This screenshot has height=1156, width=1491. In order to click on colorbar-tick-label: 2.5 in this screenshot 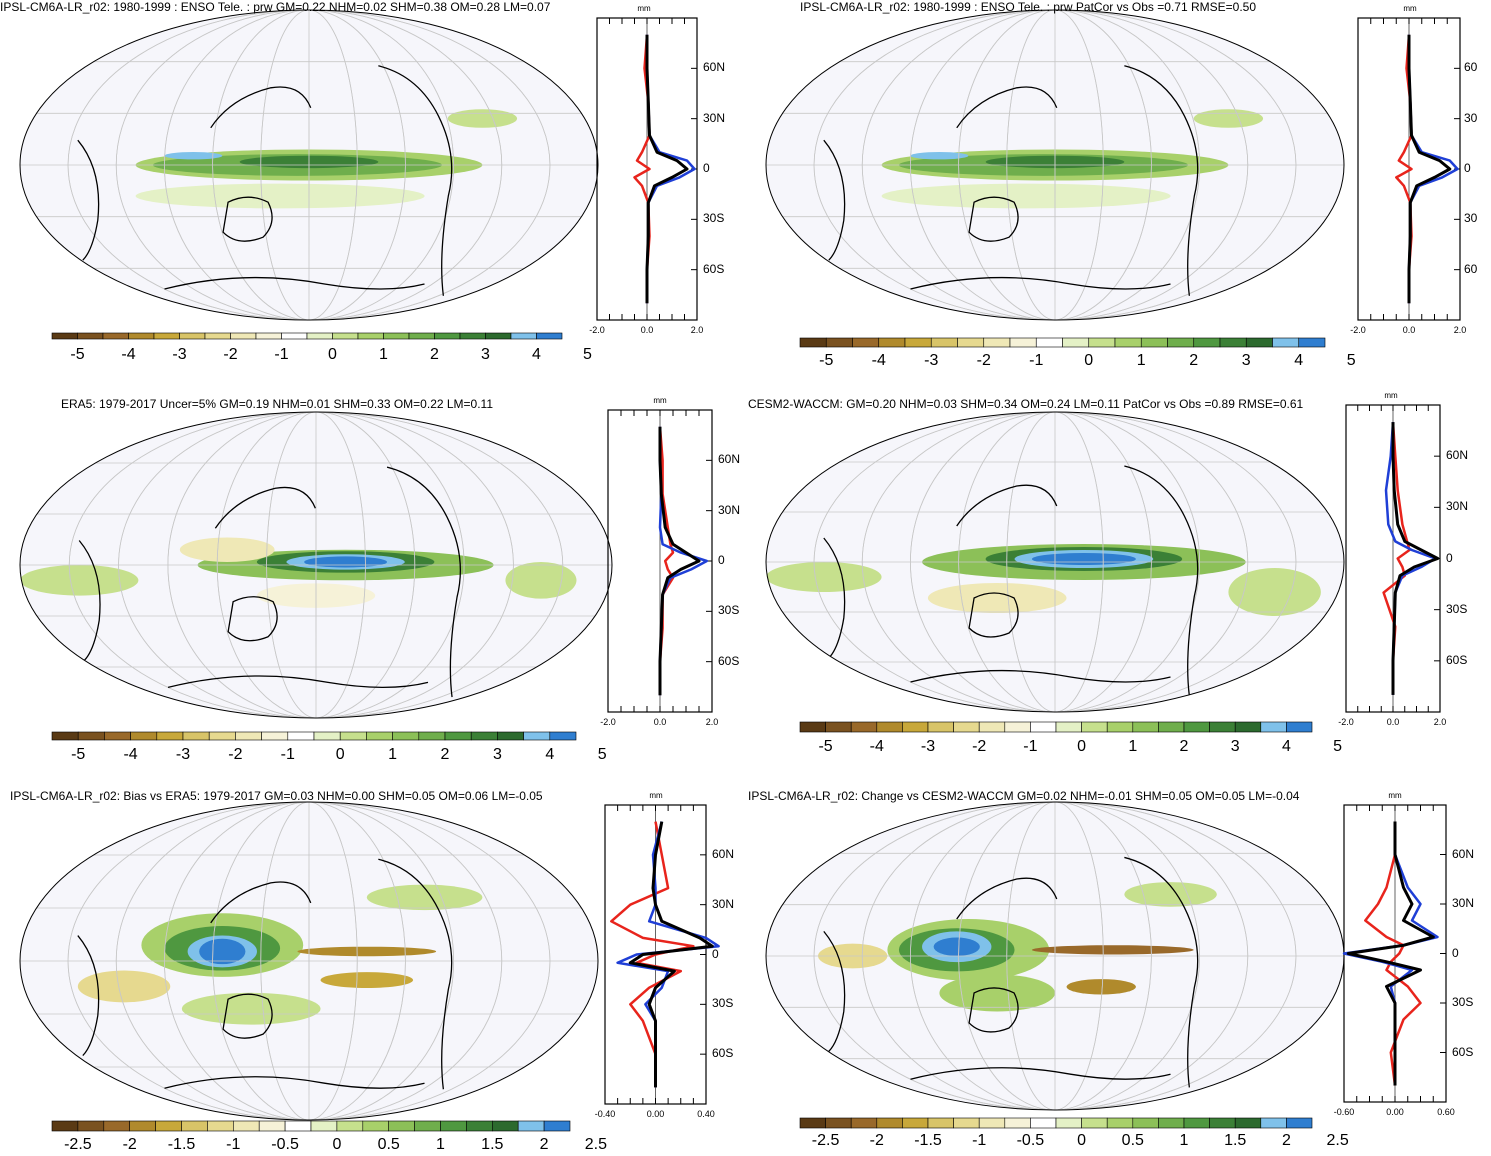, I will do `click(1337, 1140)`.